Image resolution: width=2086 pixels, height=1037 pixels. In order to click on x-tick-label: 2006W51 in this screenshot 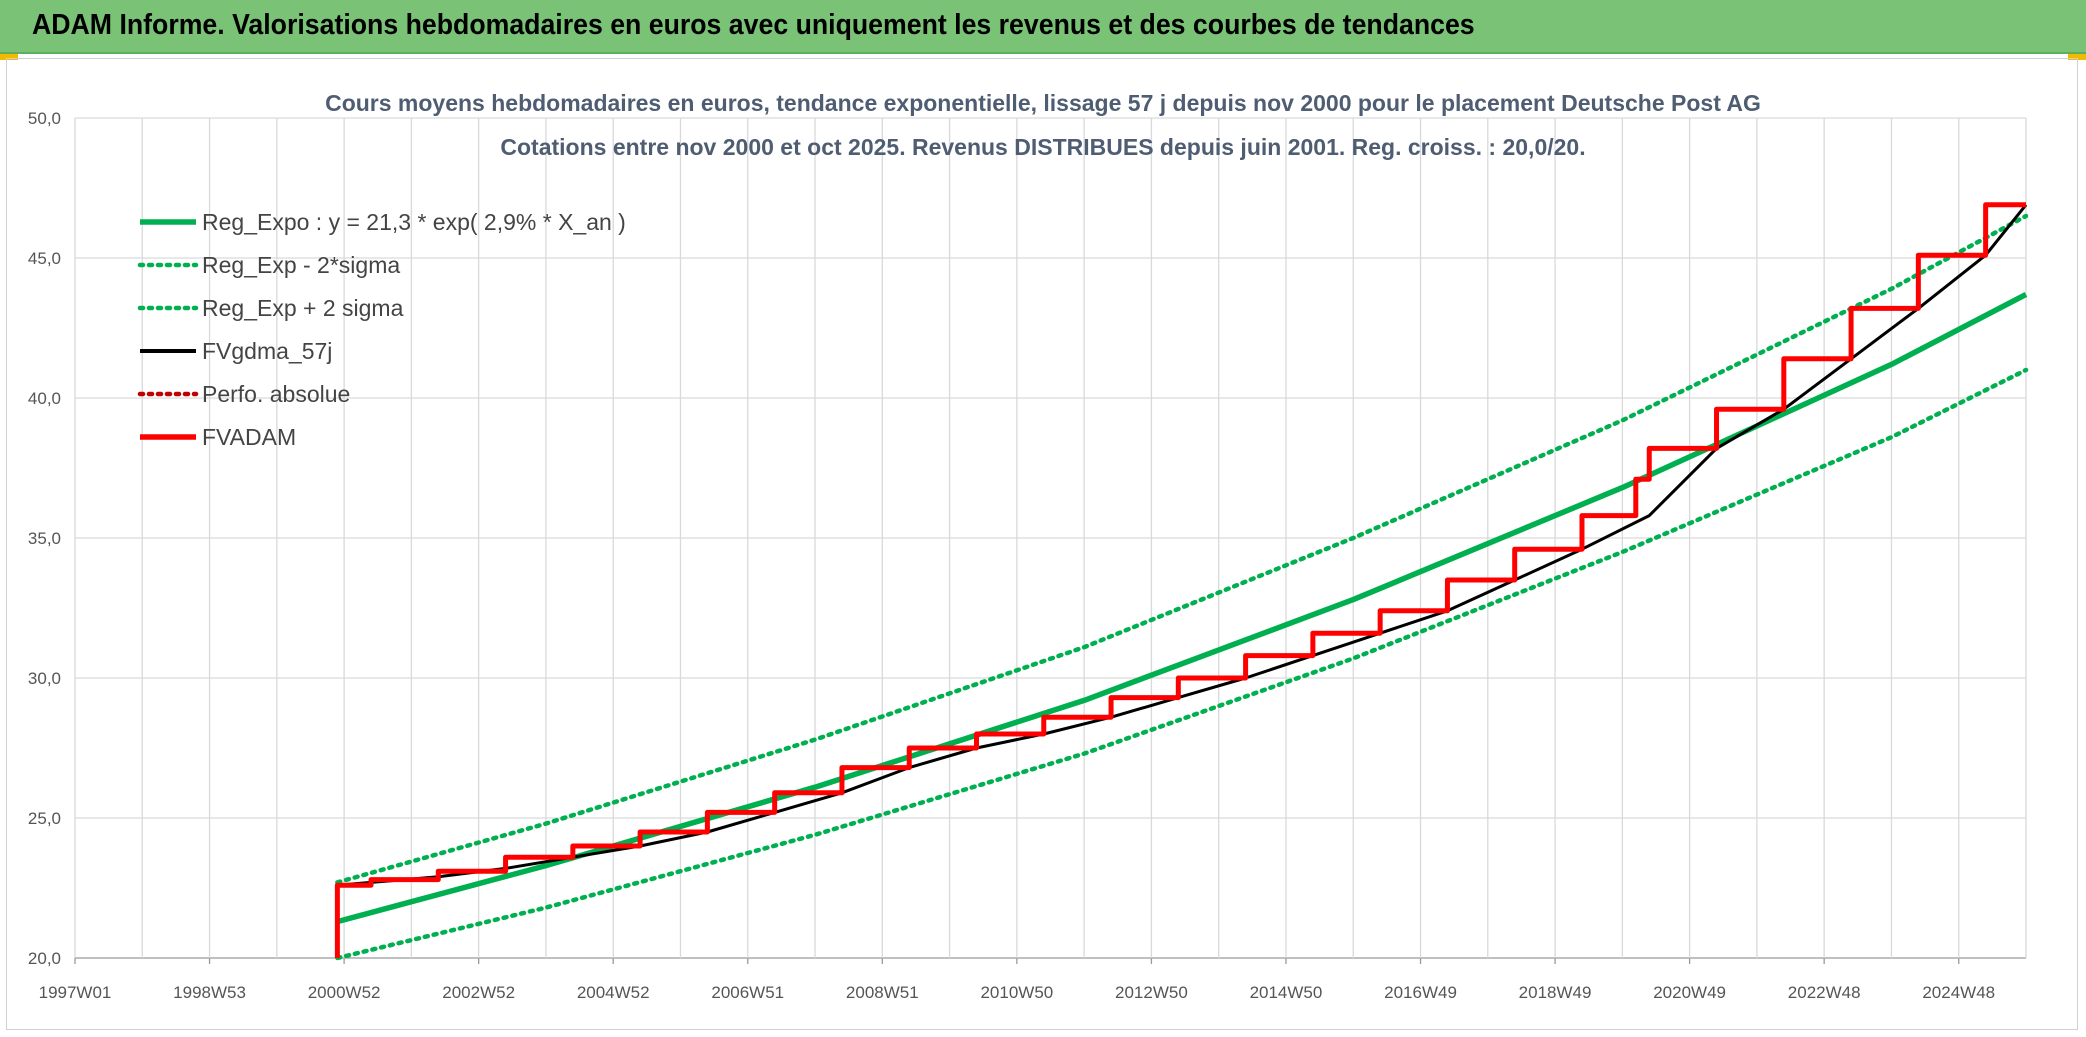, I will do `click(747, 992)`.